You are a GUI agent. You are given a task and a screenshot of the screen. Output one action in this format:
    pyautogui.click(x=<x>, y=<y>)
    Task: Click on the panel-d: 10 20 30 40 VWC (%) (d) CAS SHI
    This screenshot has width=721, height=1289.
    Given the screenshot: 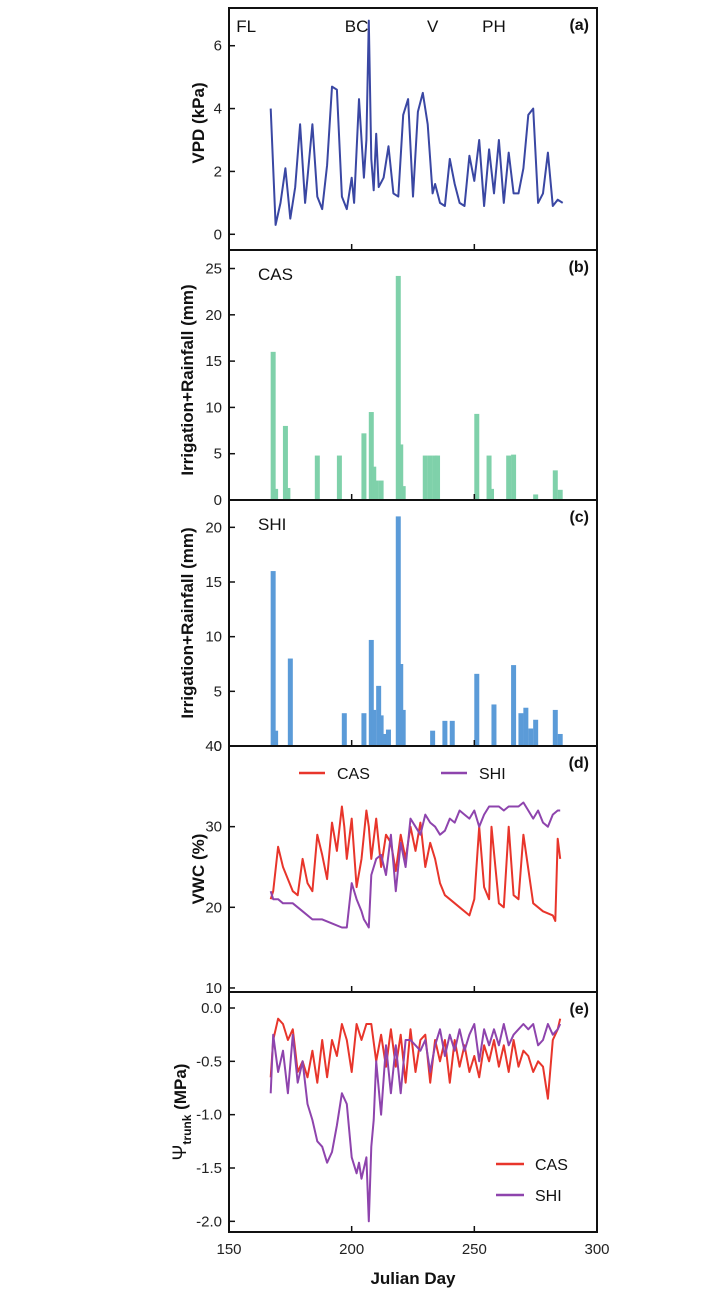 What is the action you would take?
    pyautogui.click(x=393, y=867)
    